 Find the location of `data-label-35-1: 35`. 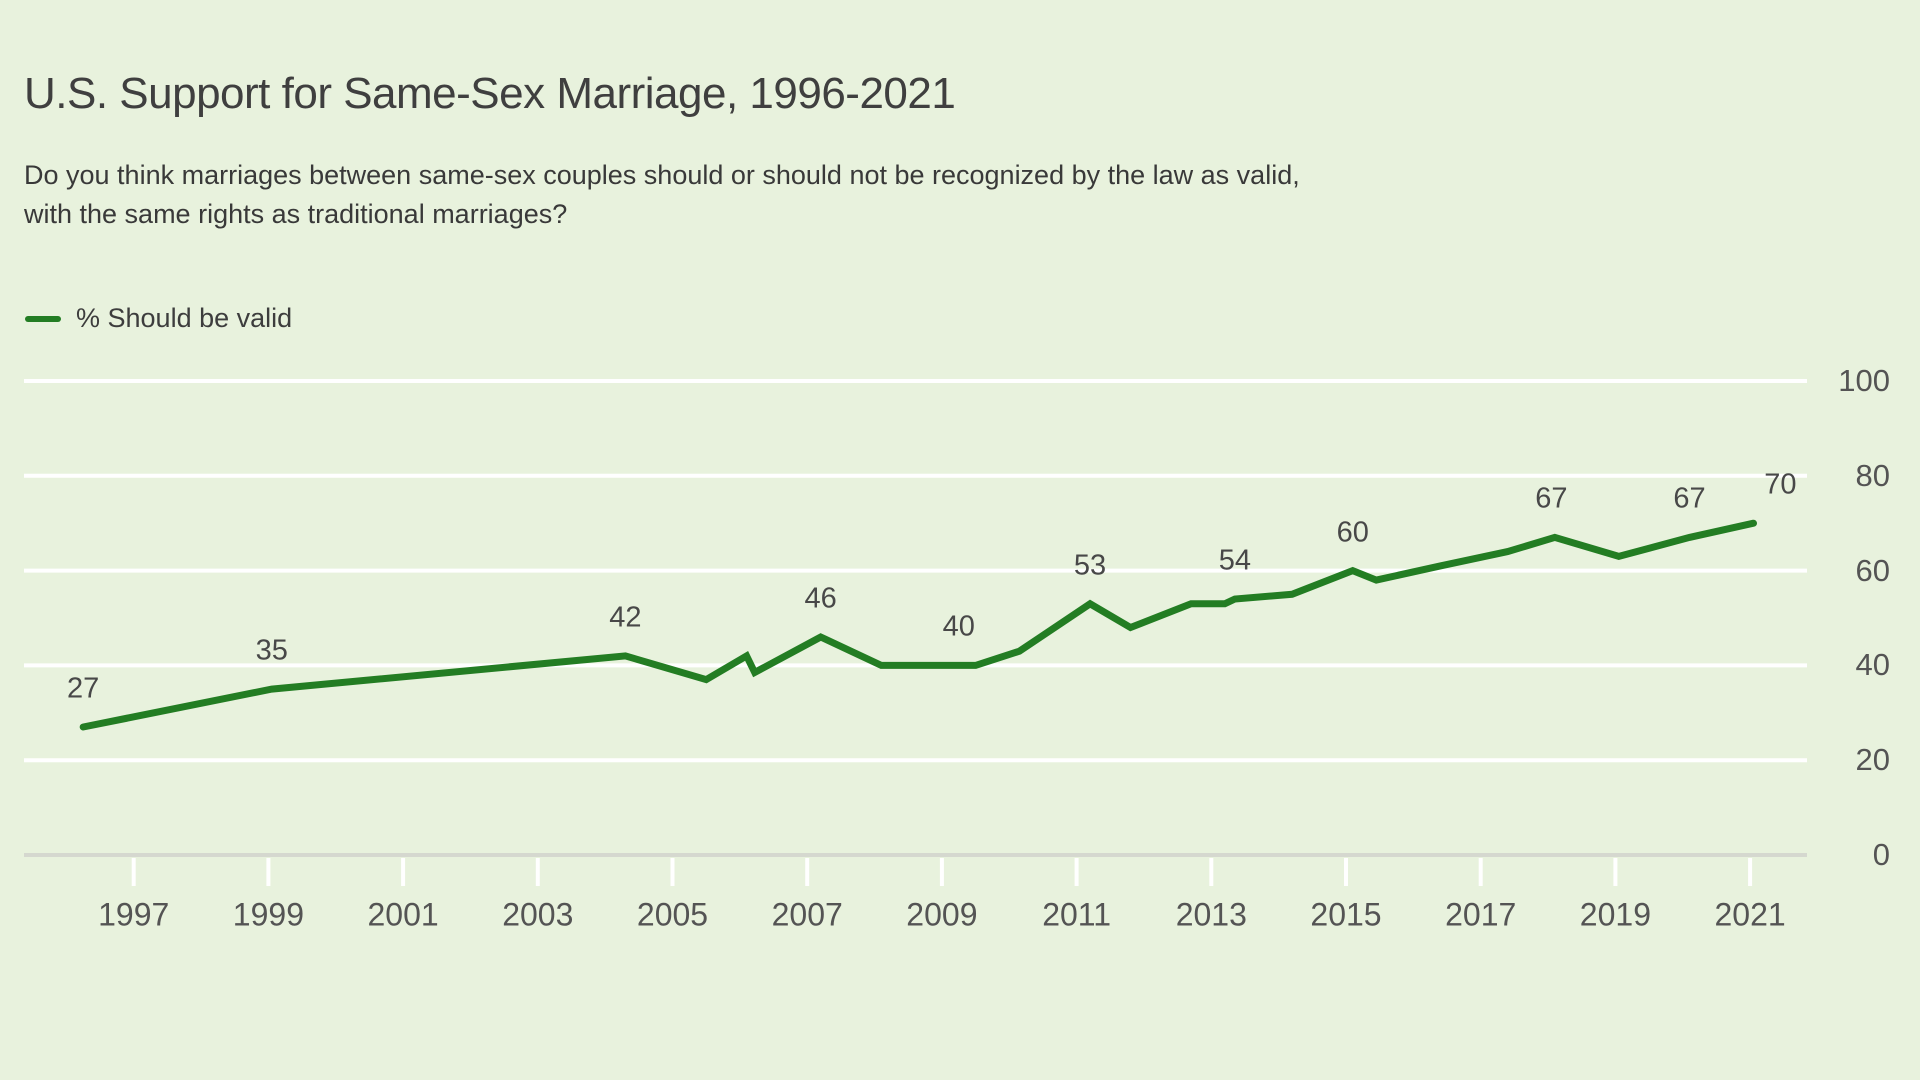

data-label-35-1: 35 is located at coordinates (271, 650).